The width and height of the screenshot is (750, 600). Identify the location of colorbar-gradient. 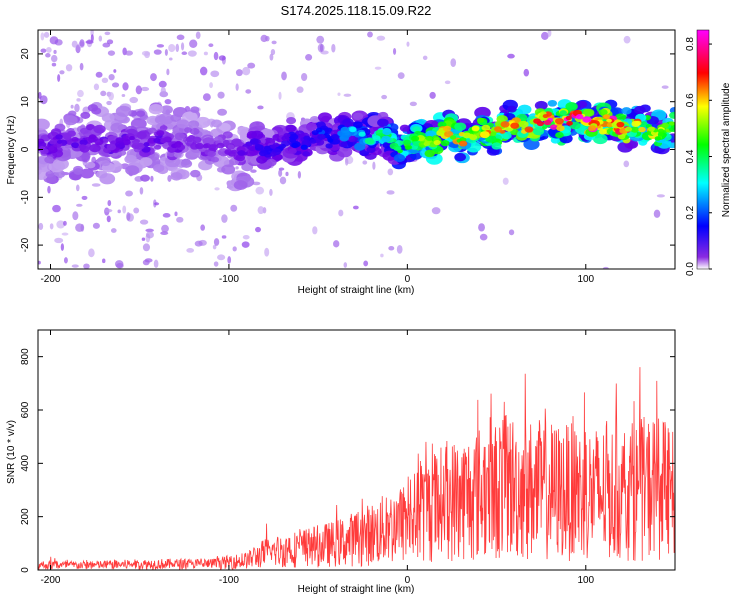
(703, 149).